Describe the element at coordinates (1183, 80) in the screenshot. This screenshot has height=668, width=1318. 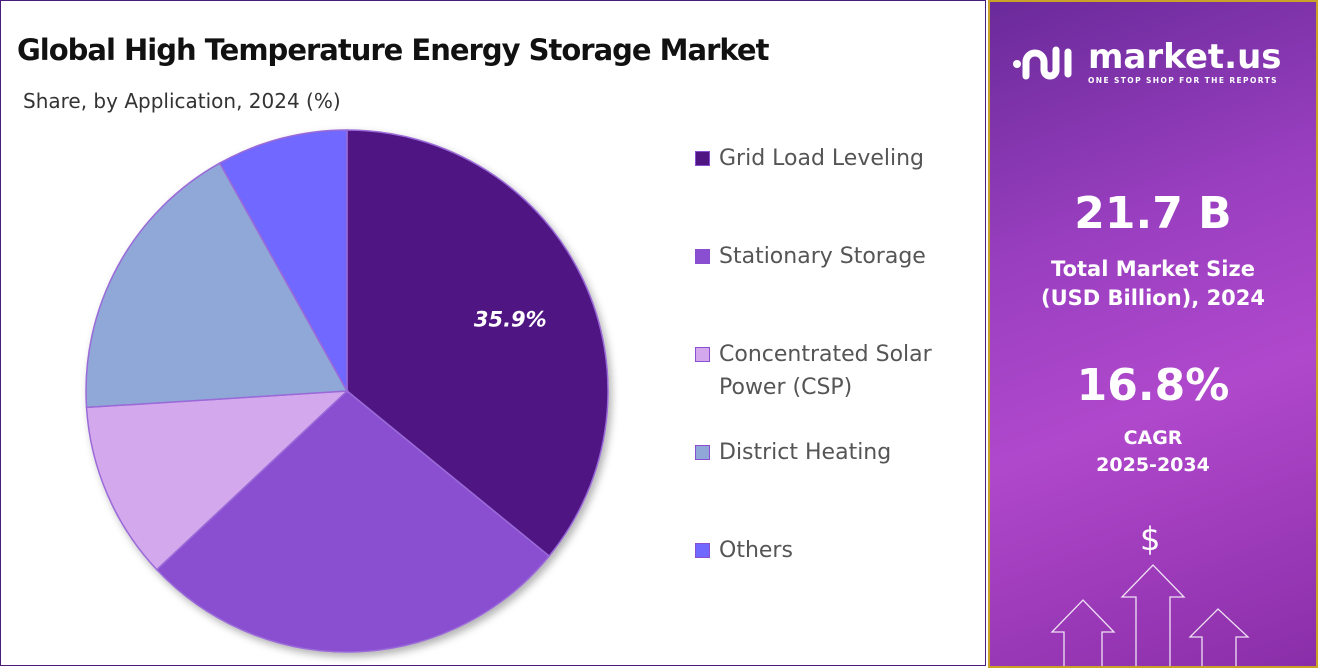
I see `brand-tagline: ONE STOP SHOP FOR THE REPORTS` at that location.